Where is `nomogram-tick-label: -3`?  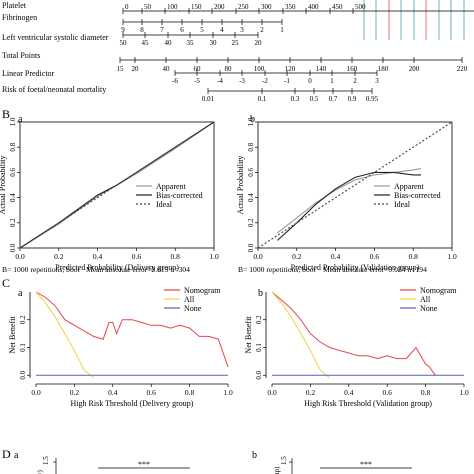 nomogram-tick-label: -3 is located at coordinates (242, 81).